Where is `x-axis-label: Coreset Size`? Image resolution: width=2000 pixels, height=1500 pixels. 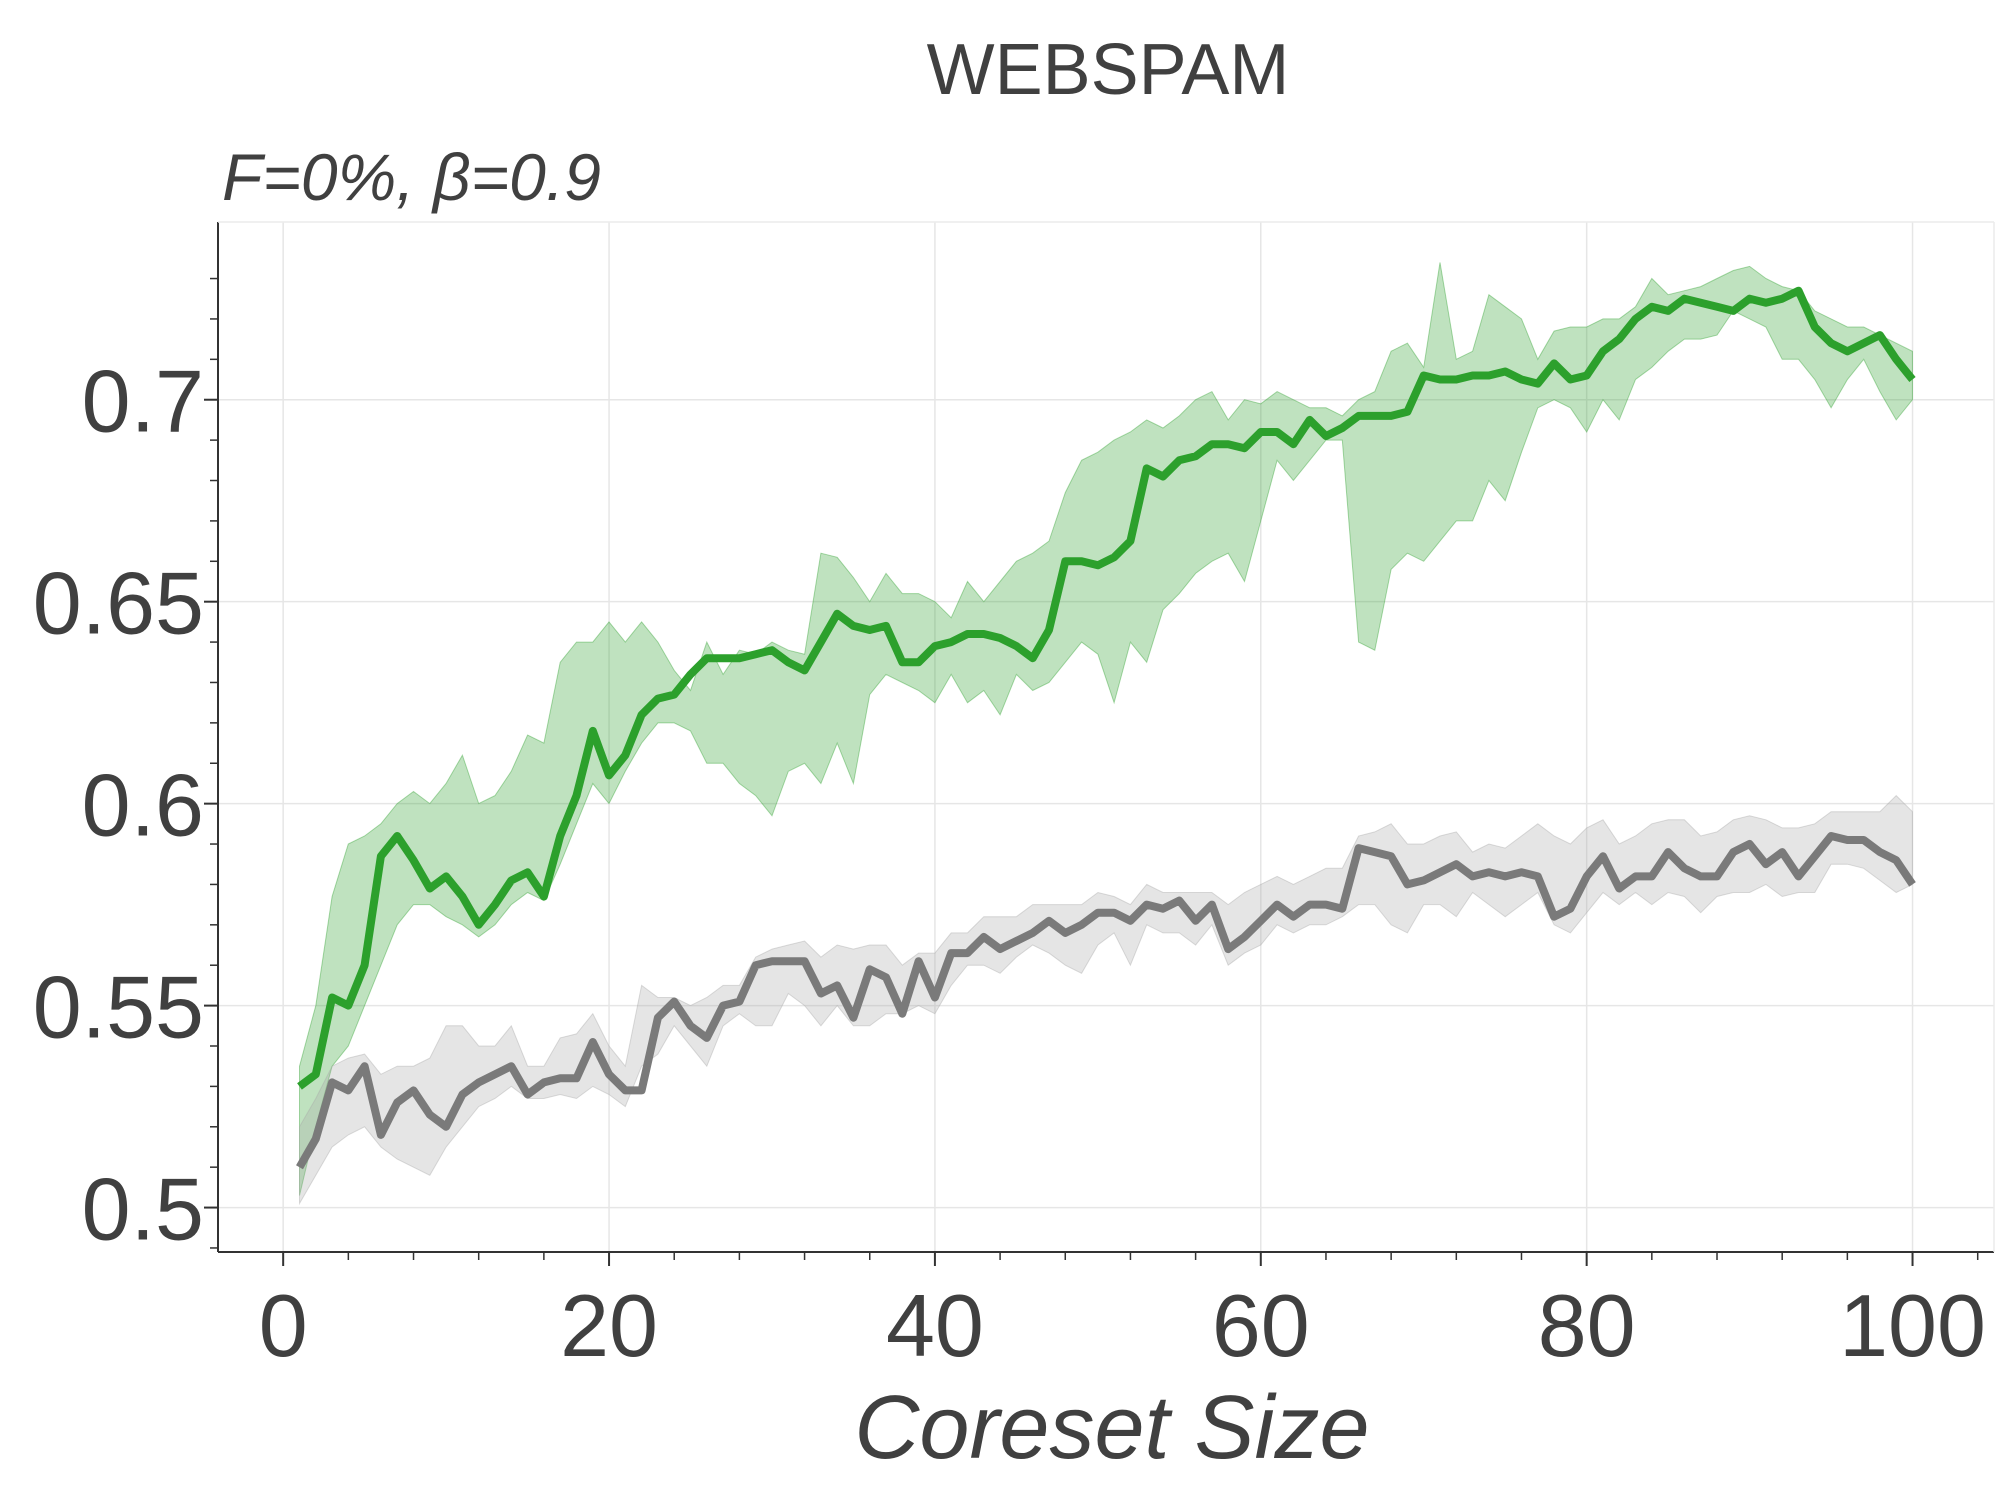 x-axis-label: Coreset Size is located at coordinates (1111, 1428).